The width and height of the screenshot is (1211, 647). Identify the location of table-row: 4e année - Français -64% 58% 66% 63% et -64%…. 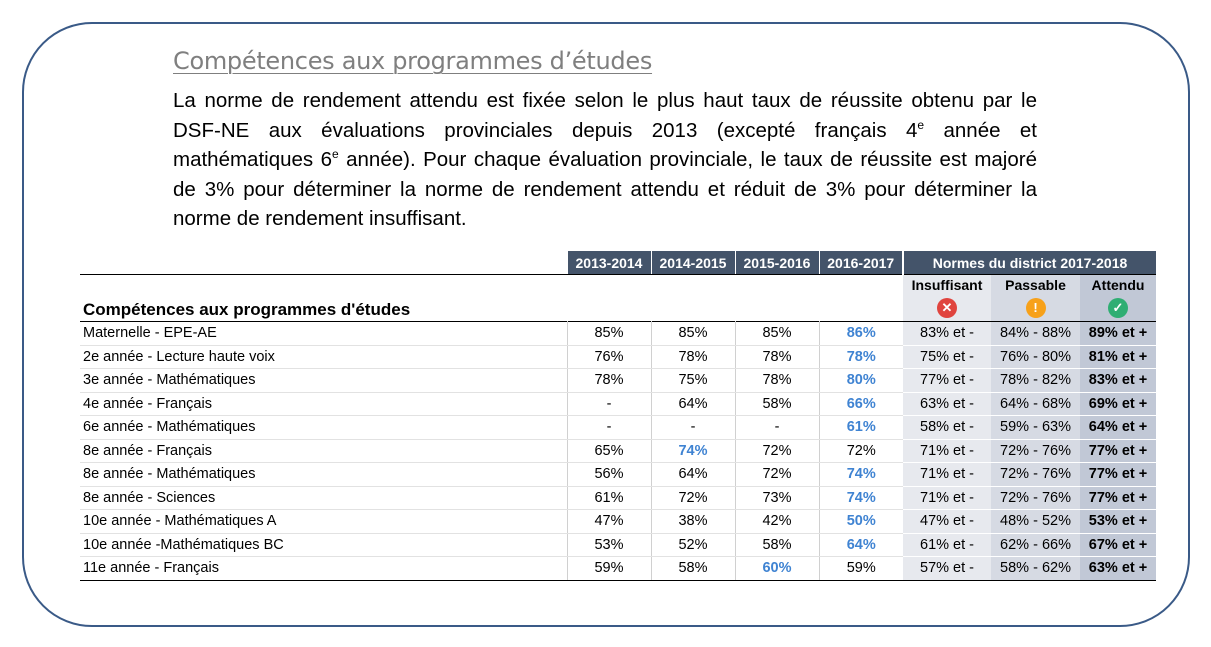
(618, 404).